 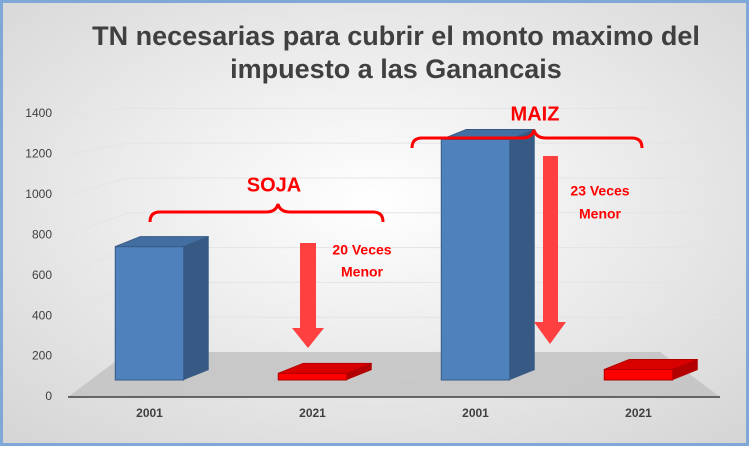 I want to click on y-tick-label: 400, so click(x=42, y=315).